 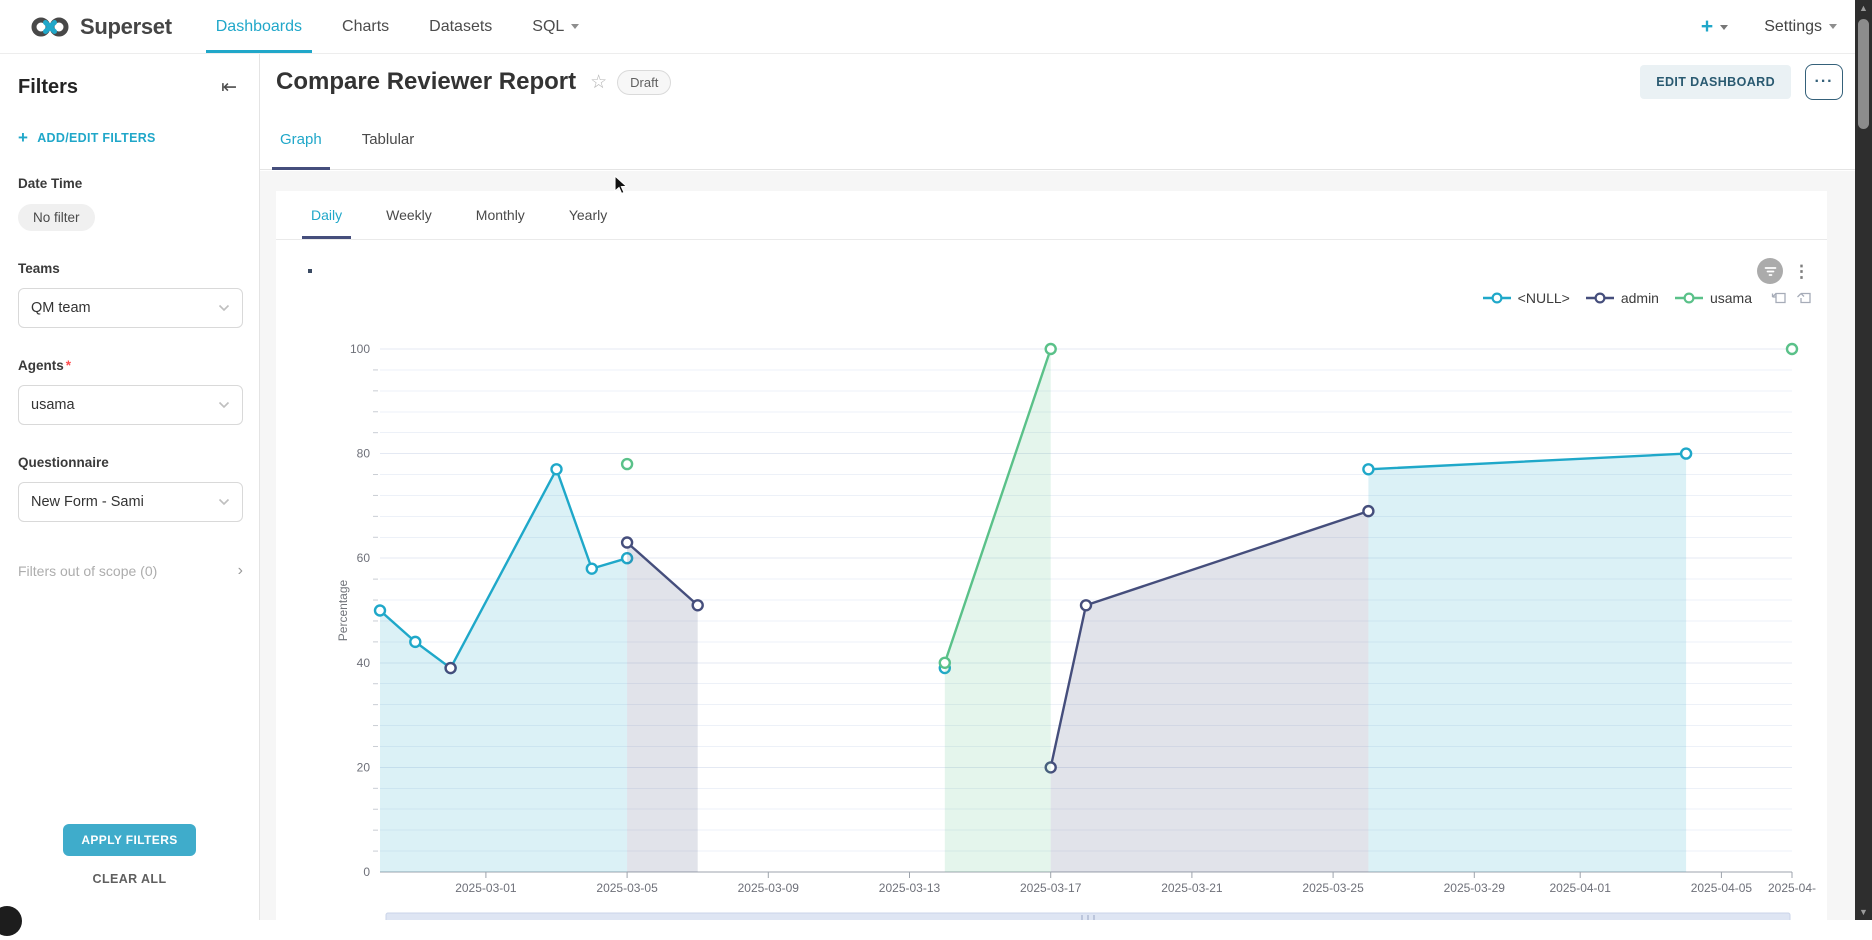 I want to click on svg-text: 60, so click(x=364, y=558).